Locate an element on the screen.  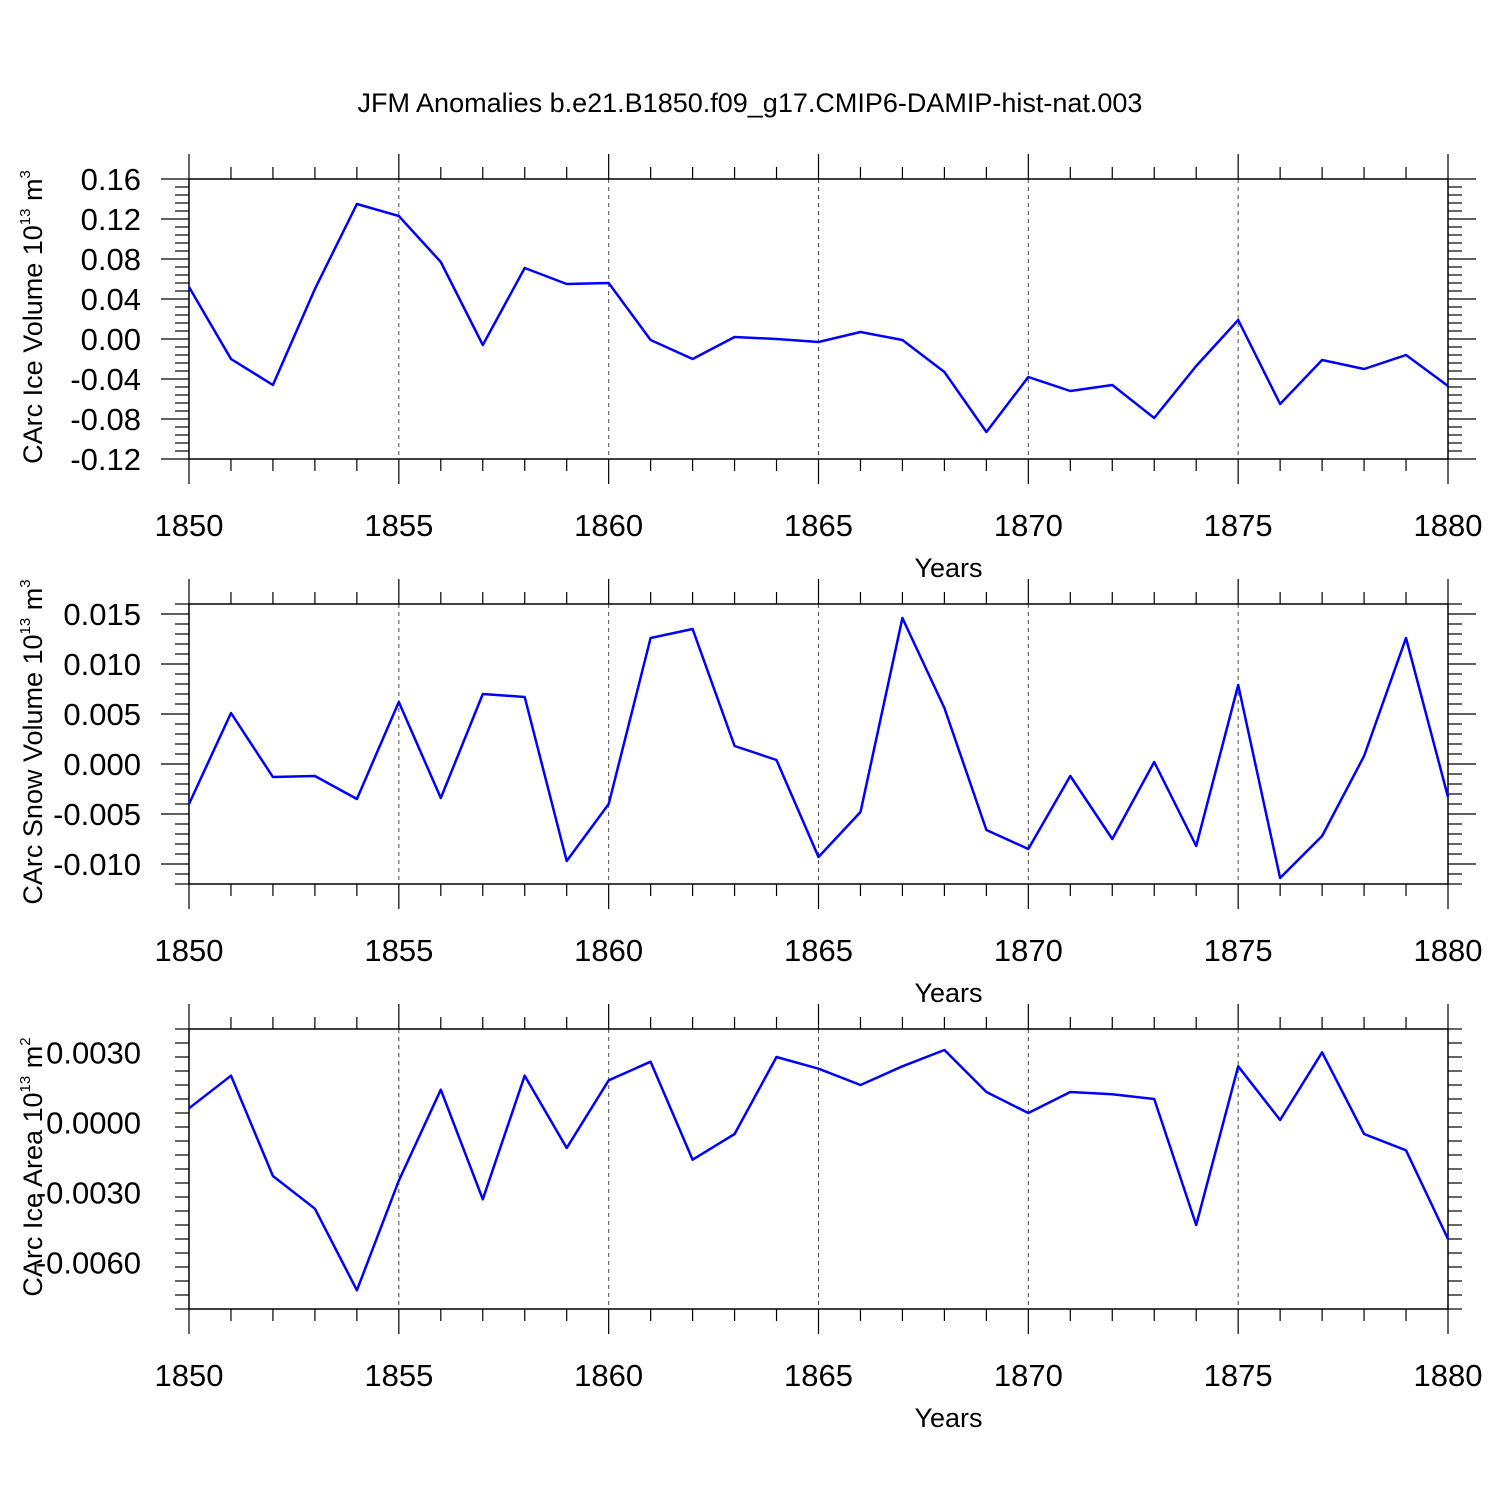
y-tick-label: 0.010 is located at coordinates (102, 664).